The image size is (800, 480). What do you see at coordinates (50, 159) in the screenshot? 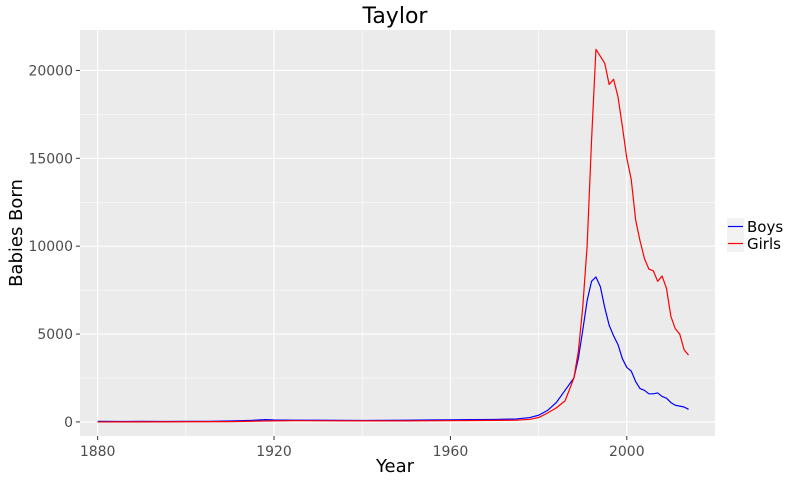
I see `y-tick-label: 15000` at bounding box center [50, 159].